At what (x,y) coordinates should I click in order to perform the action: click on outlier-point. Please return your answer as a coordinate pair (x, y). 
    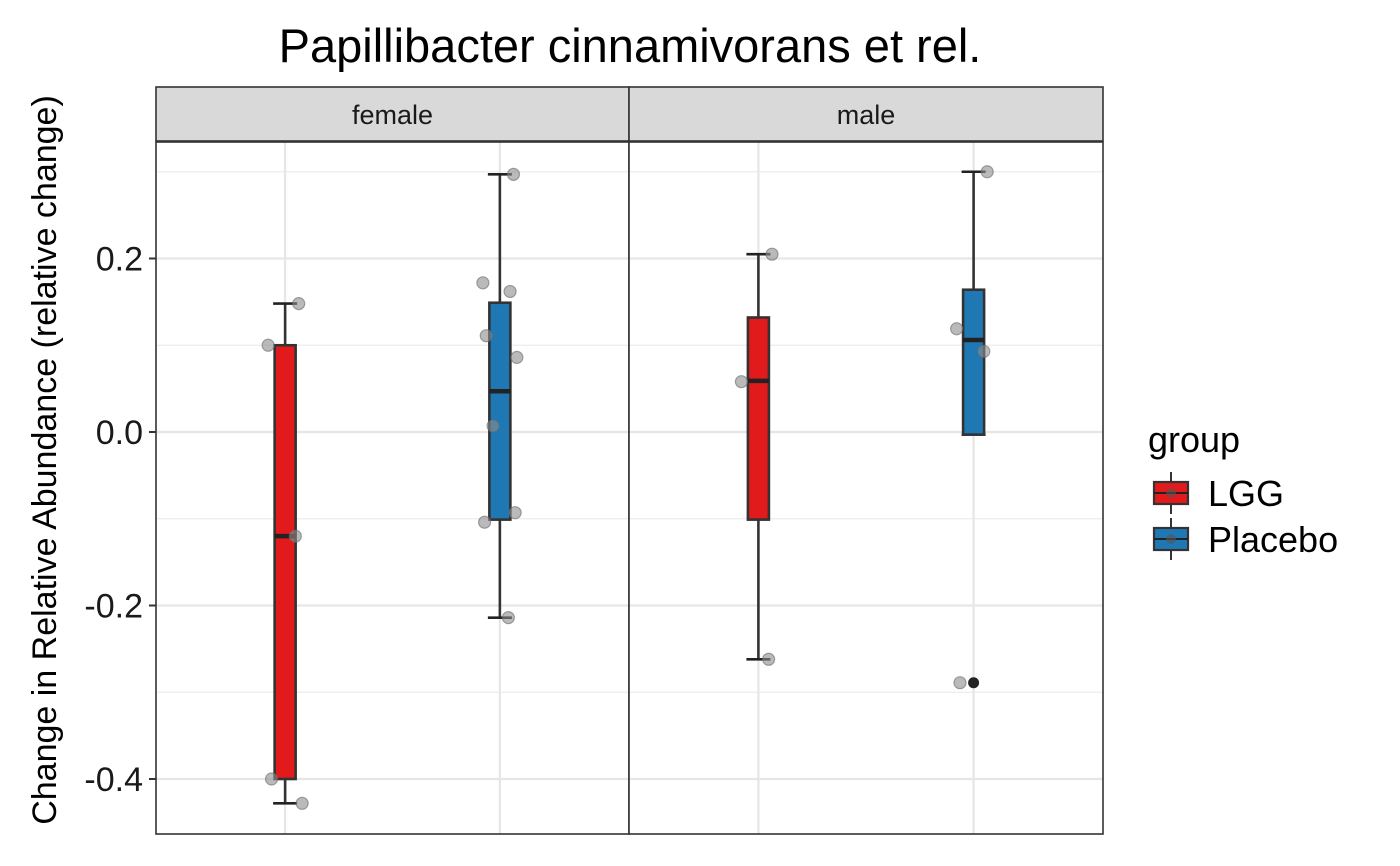
    Looking at the image, I should click on (974, 683).